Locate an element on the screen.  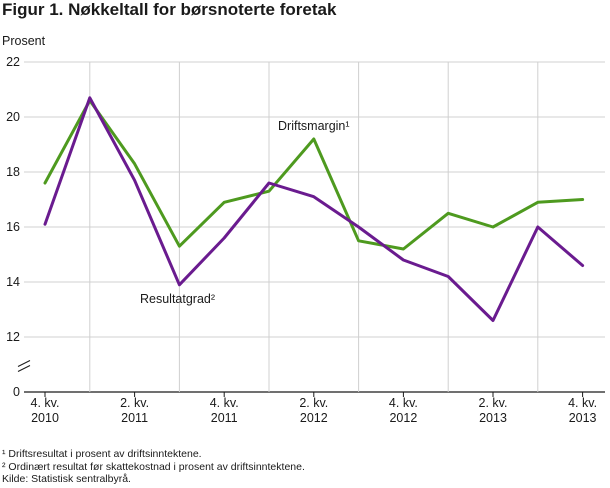
y-tick-label: 16 is located at coordinates (13, 227).